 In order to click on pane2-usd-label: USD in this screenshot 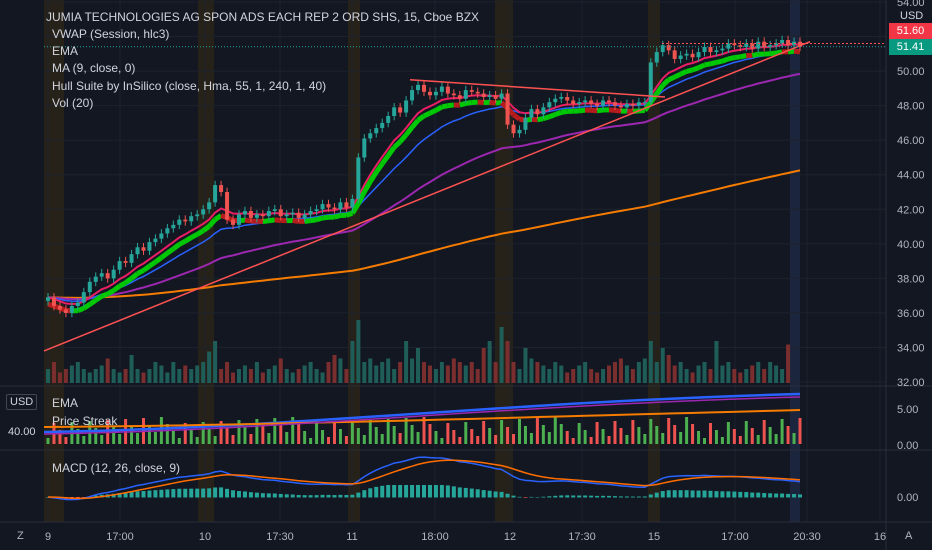, I will do `click(22, 402)`.